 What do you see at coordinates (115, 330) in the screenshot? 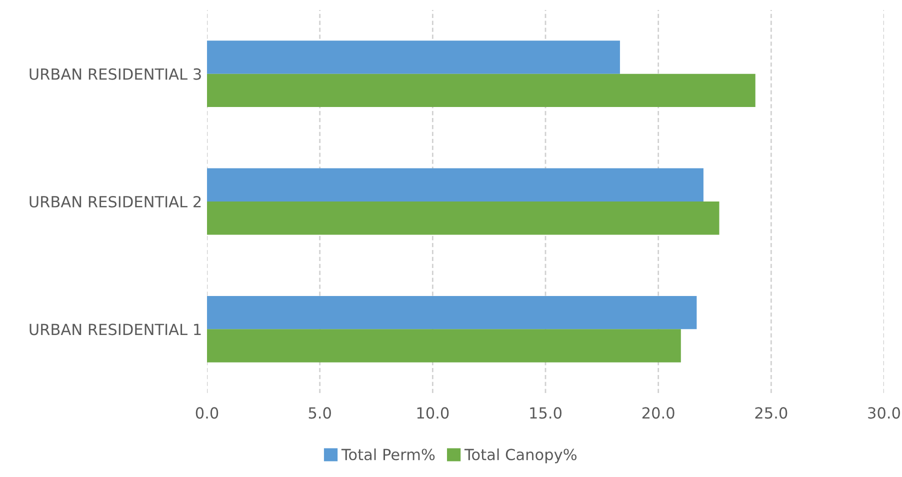
I see `y-tick-label: URBAN RESIDENTIAL 1` at bounding box center [115, 330].